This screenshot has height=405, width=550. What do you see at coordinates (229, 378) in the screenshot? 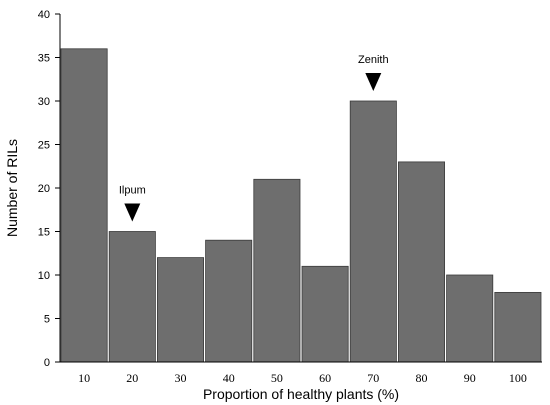
I see `x-tick-label: 40` at bounding box center [229, 378].